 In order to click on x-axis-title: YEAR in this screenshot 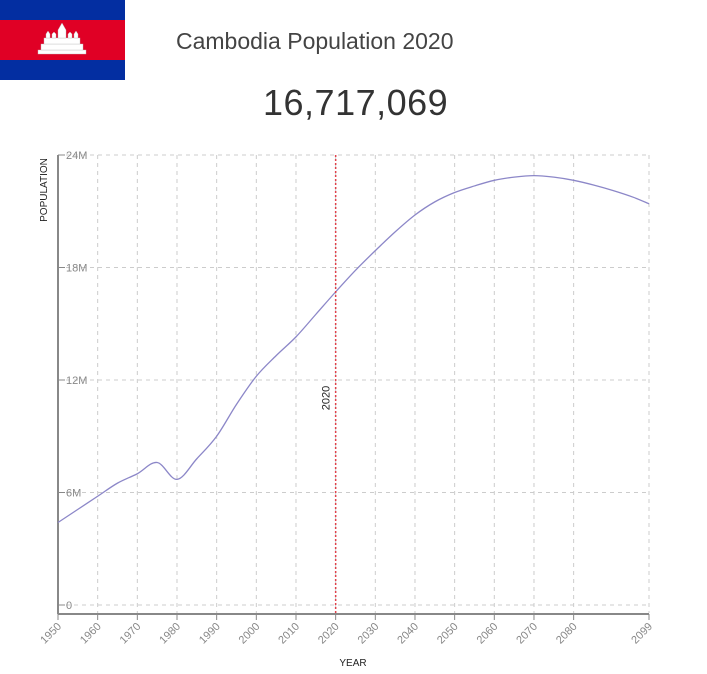, I will do `click(352, 663)`.